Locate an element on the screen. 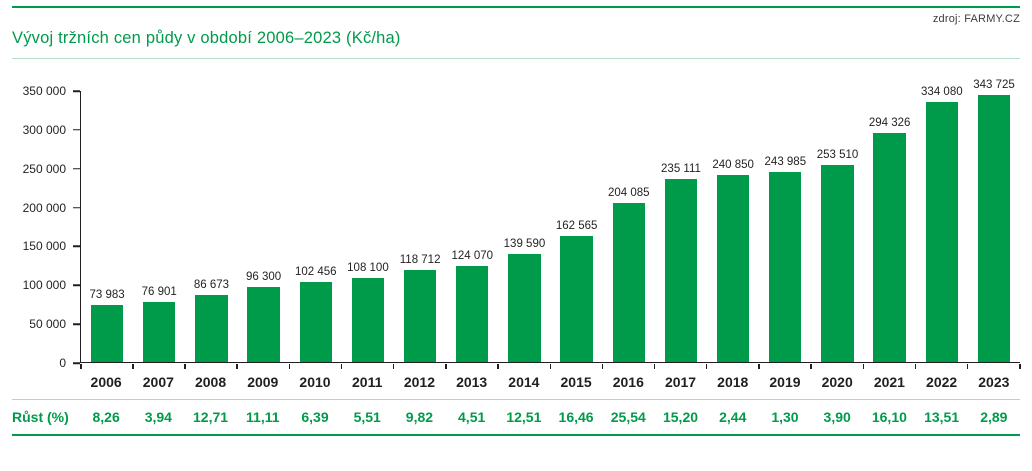 The height and width of the screenshot is (471, 1032). bar-value-label: 240 850 is located at coordinates (733, 164).